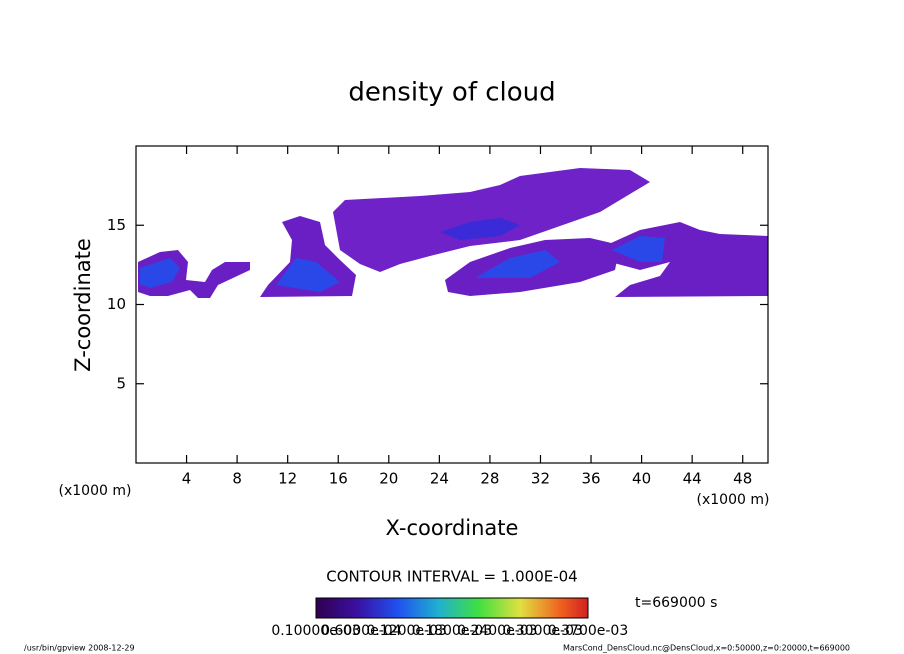 The width and height of the screenshot is (904, 654). Describe the element at coordinates (452, 528) in the screenshot. I see `x-axis-label: X-coordinate` at that location.